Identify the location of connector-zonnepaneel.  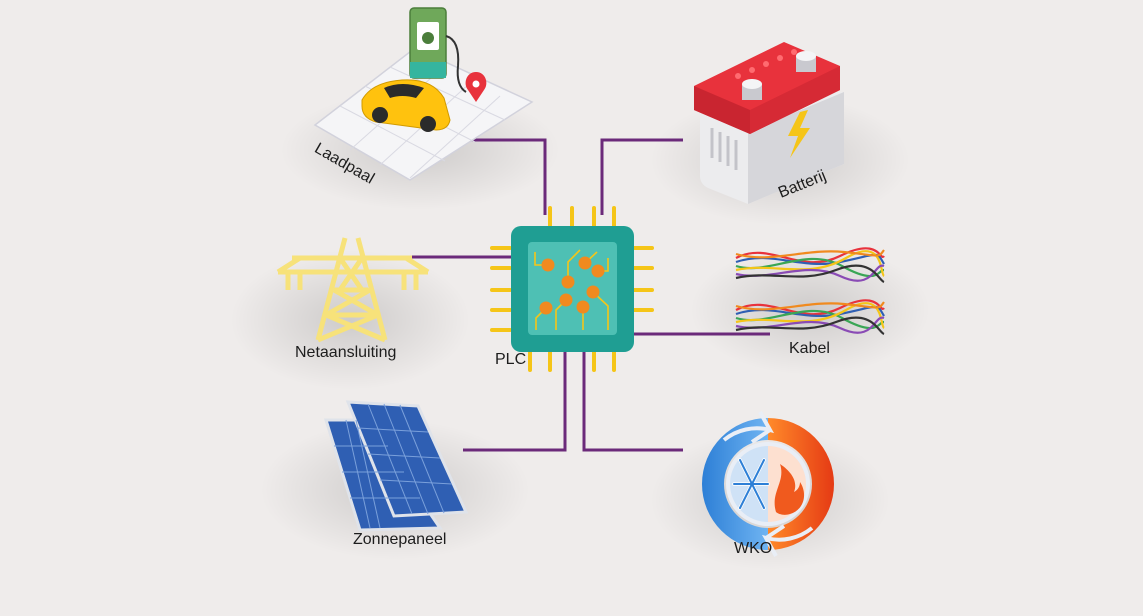
(515, 402).